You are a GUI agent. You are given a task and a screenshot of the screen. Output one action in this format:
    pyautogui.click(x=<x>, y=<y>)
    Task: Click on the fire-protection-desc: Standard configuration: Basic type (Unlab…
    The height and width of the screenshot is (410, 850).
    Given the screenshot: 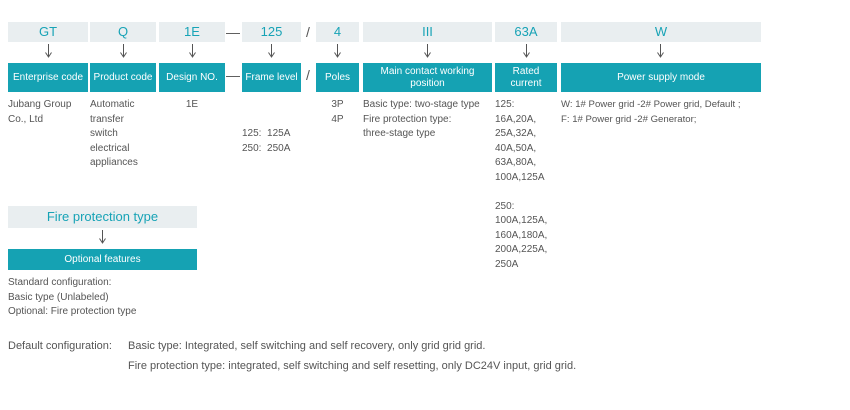 What is the action you would take?
    pyautogui.click(x=72, y=297)
    